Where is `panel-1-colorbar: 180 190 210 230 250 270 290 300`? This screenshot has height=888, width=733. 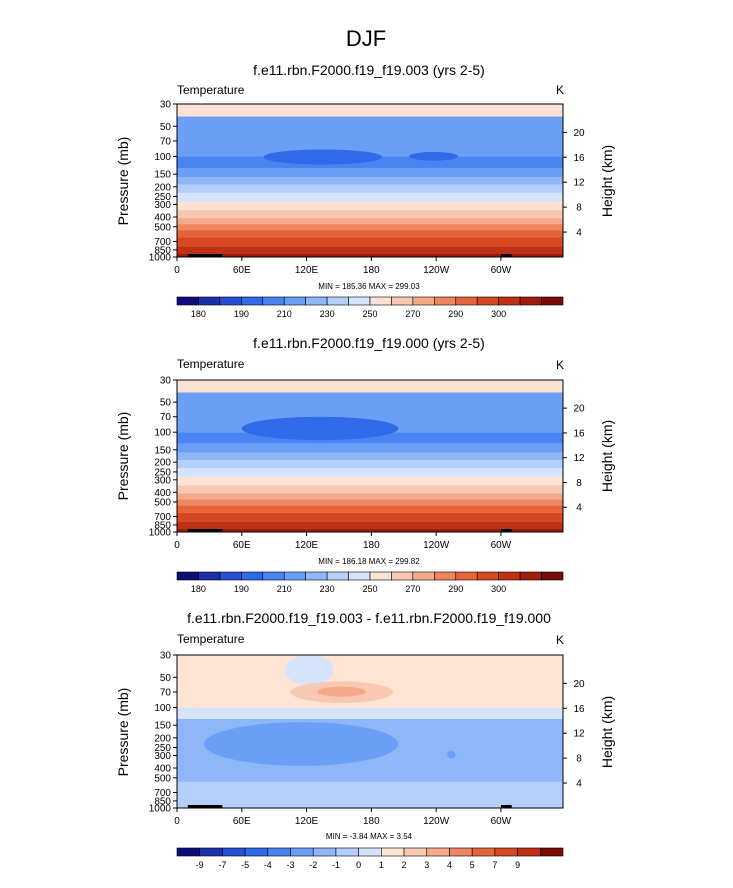 panel-1-colorbar: 180 190 210 230 250 270 290 300 is located at coordinates (370, 582).